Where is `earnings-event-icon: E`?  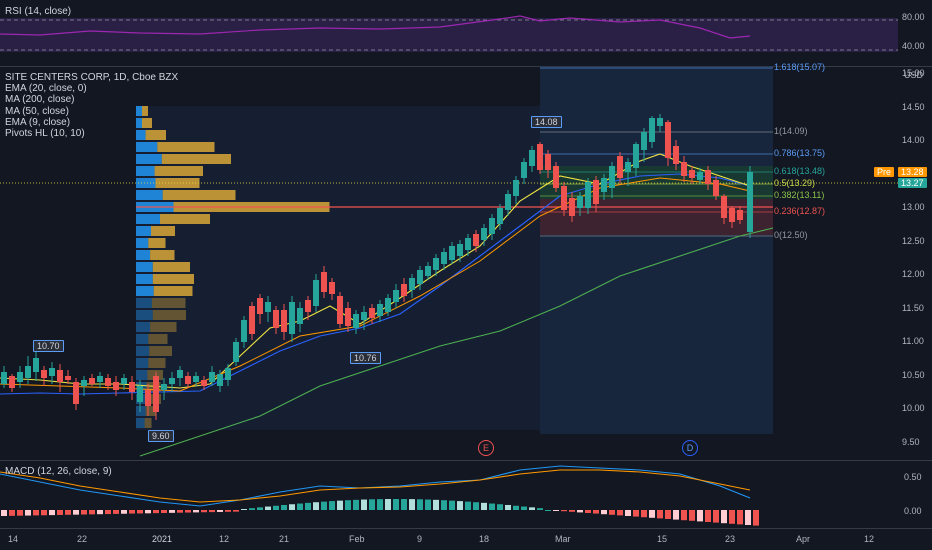
earnings-event-icon: E is located at coordinates (486, 448).